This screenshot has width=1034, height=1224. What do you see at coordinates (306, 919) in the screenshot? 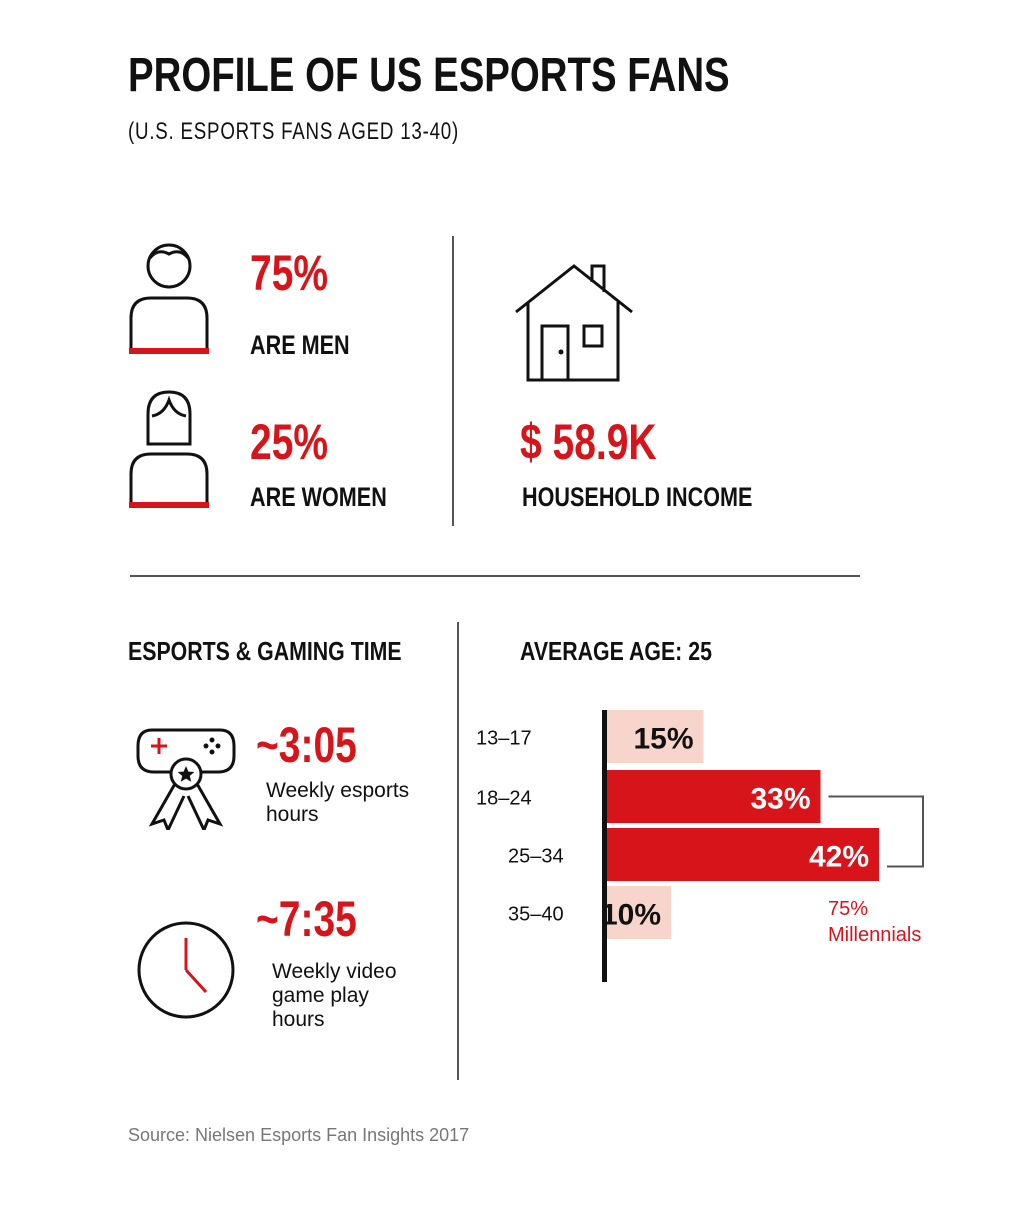
I see `video-hours-value: ~7:35` at bounding box center [306, 919].